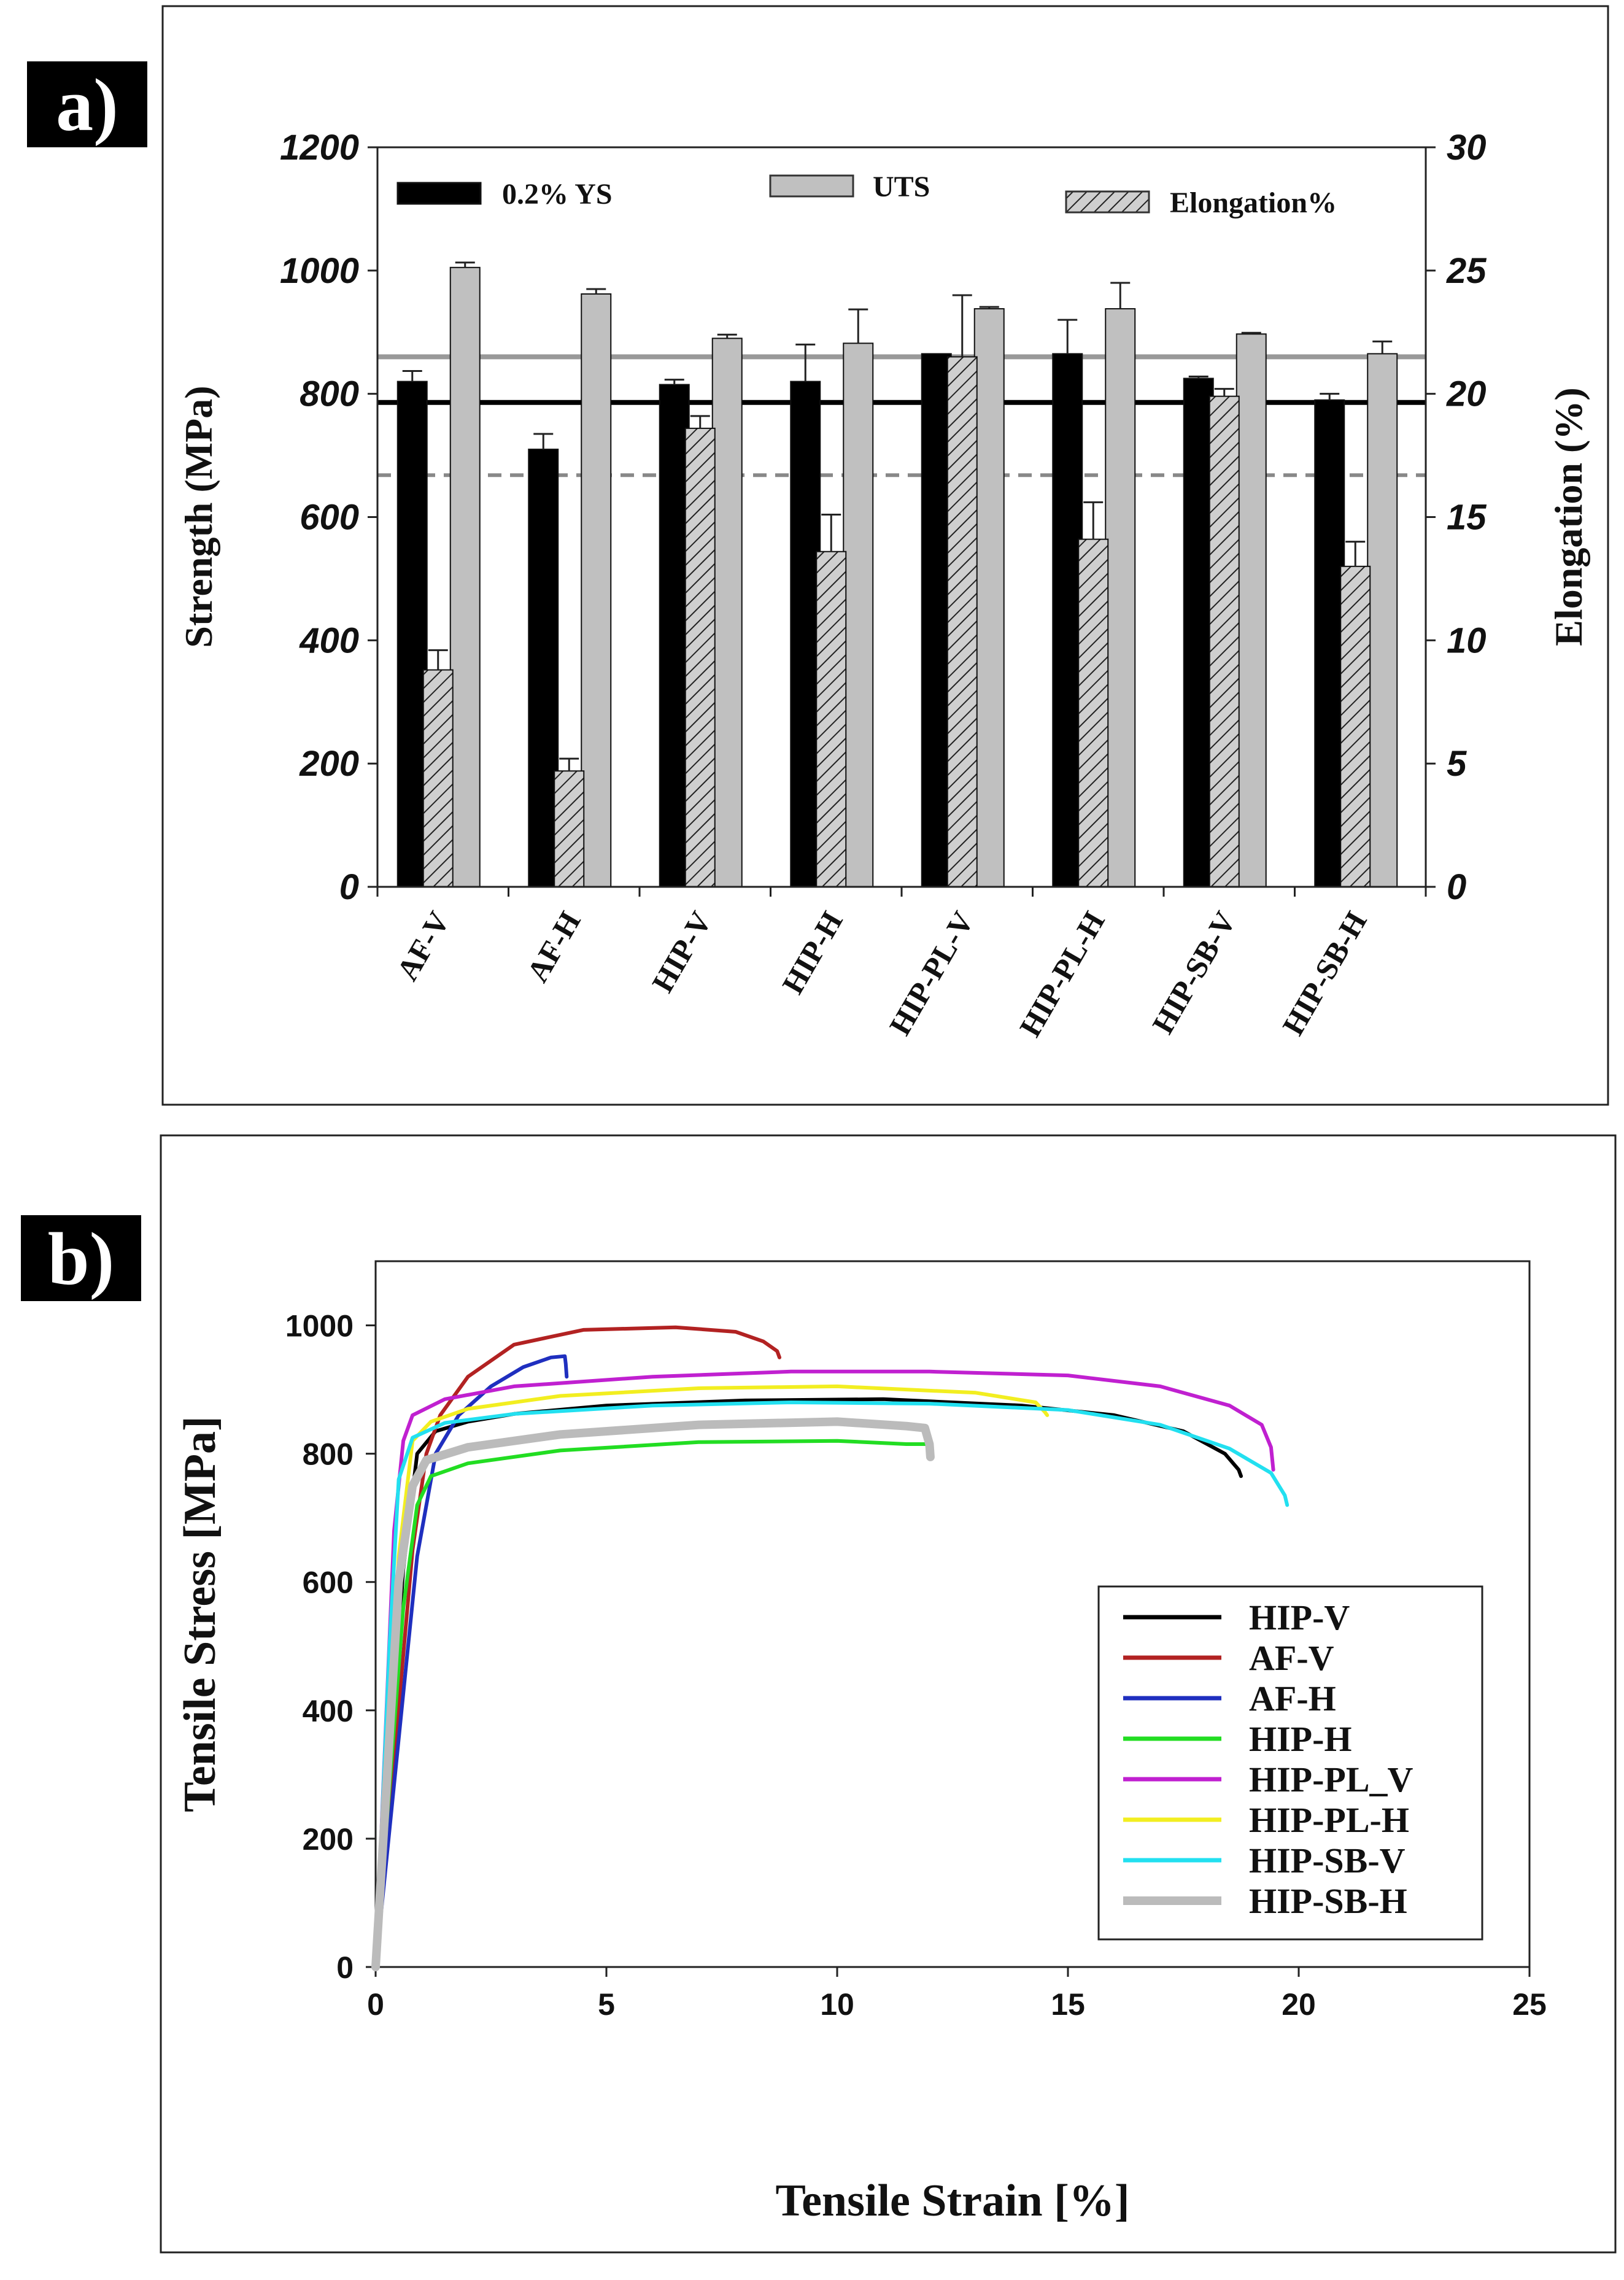 The height and width of the screenshot is (2280, 1624). I want to click on error-bar-uts-hip-pl-v, so click(989, 307).